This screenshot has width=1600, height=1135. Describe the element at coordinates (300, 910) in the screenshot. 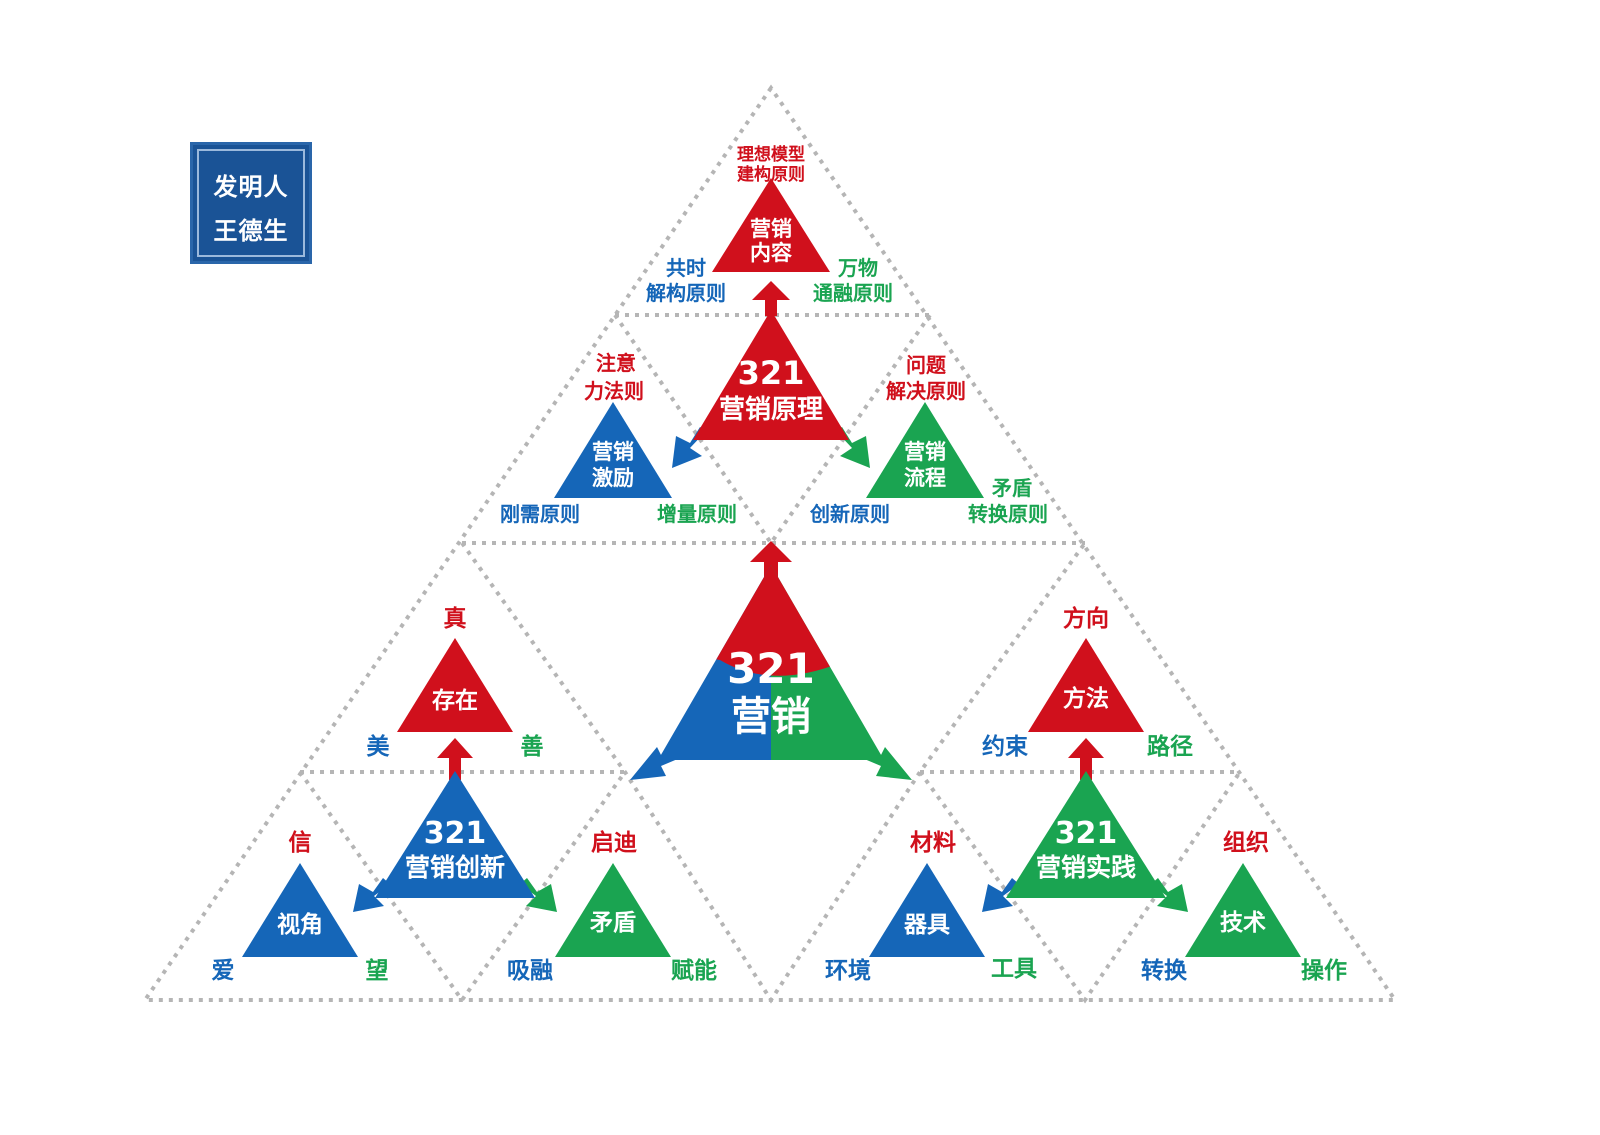

I see `perspective-triangle` at that location.